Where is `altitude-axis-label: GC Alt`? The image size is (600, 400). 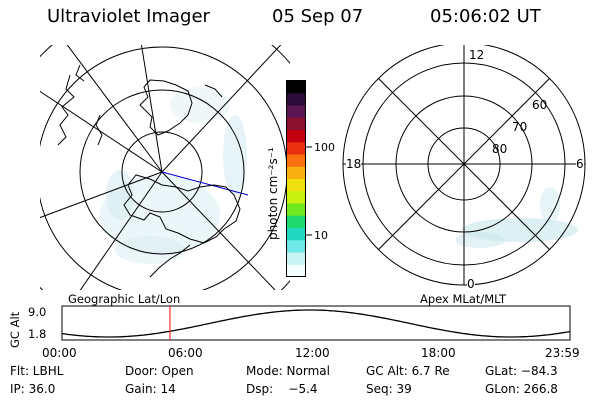
altitude-axis-label: GC Alt is located at coordinates (15, 329).